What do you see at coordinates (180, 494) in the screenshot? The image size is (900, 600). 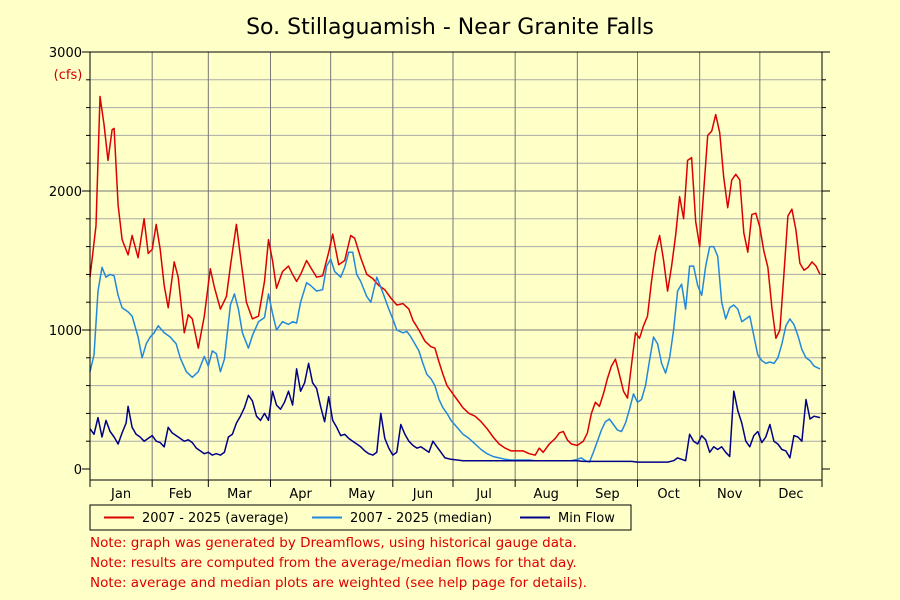 I see `x-tick-label-feb: Feb` at bounding box center [180, 494].